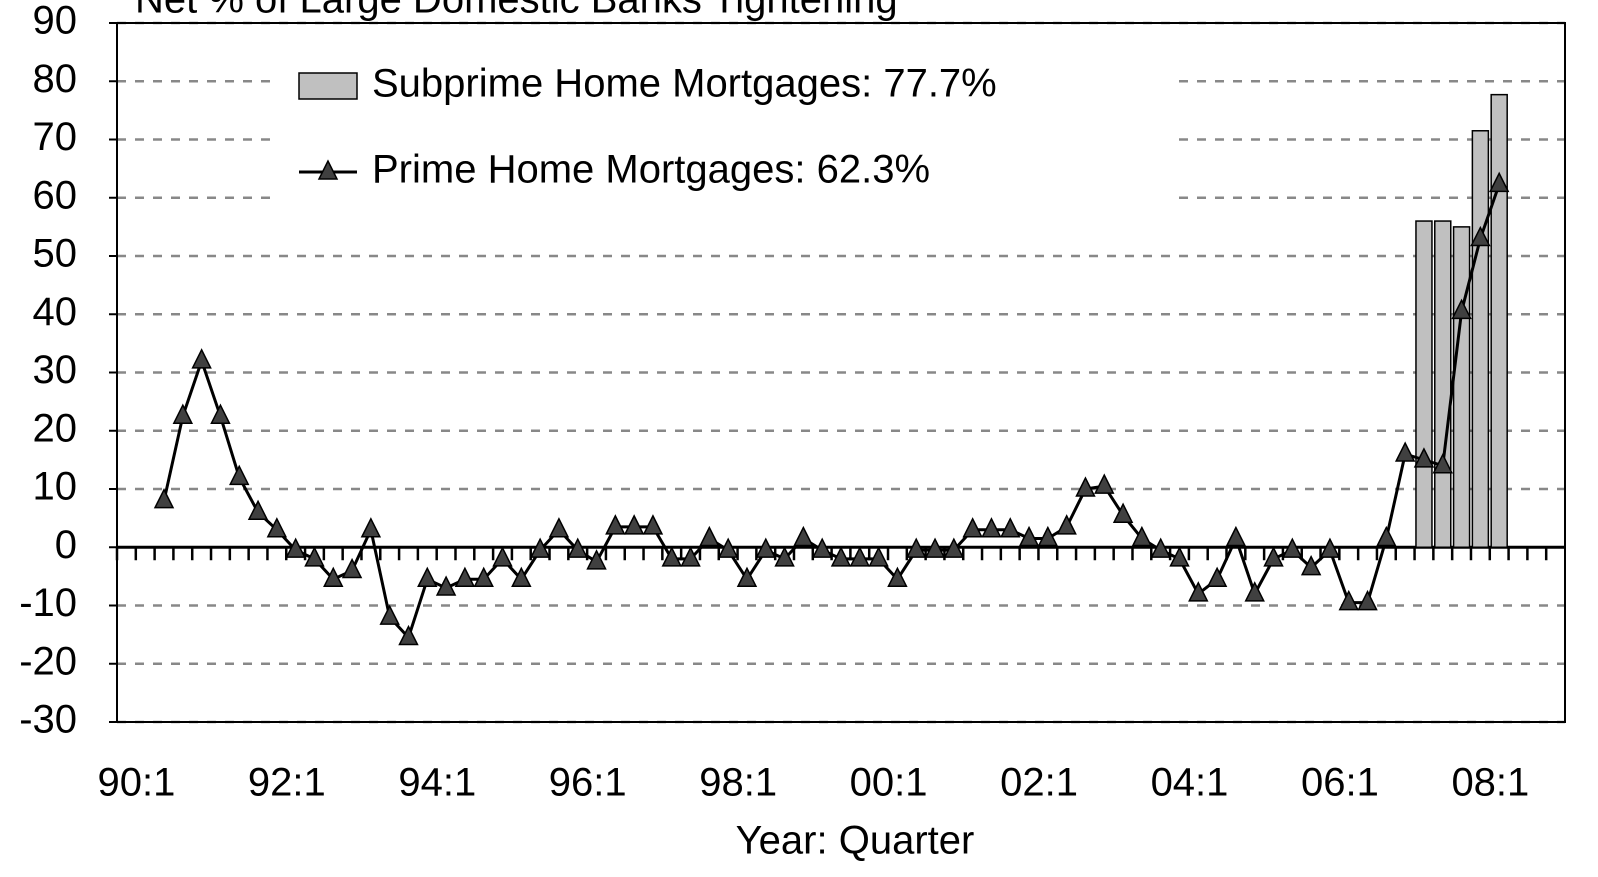  Describe the element at coordinates (328, 169) in the screenshot. I see `legend-marker` at that location.